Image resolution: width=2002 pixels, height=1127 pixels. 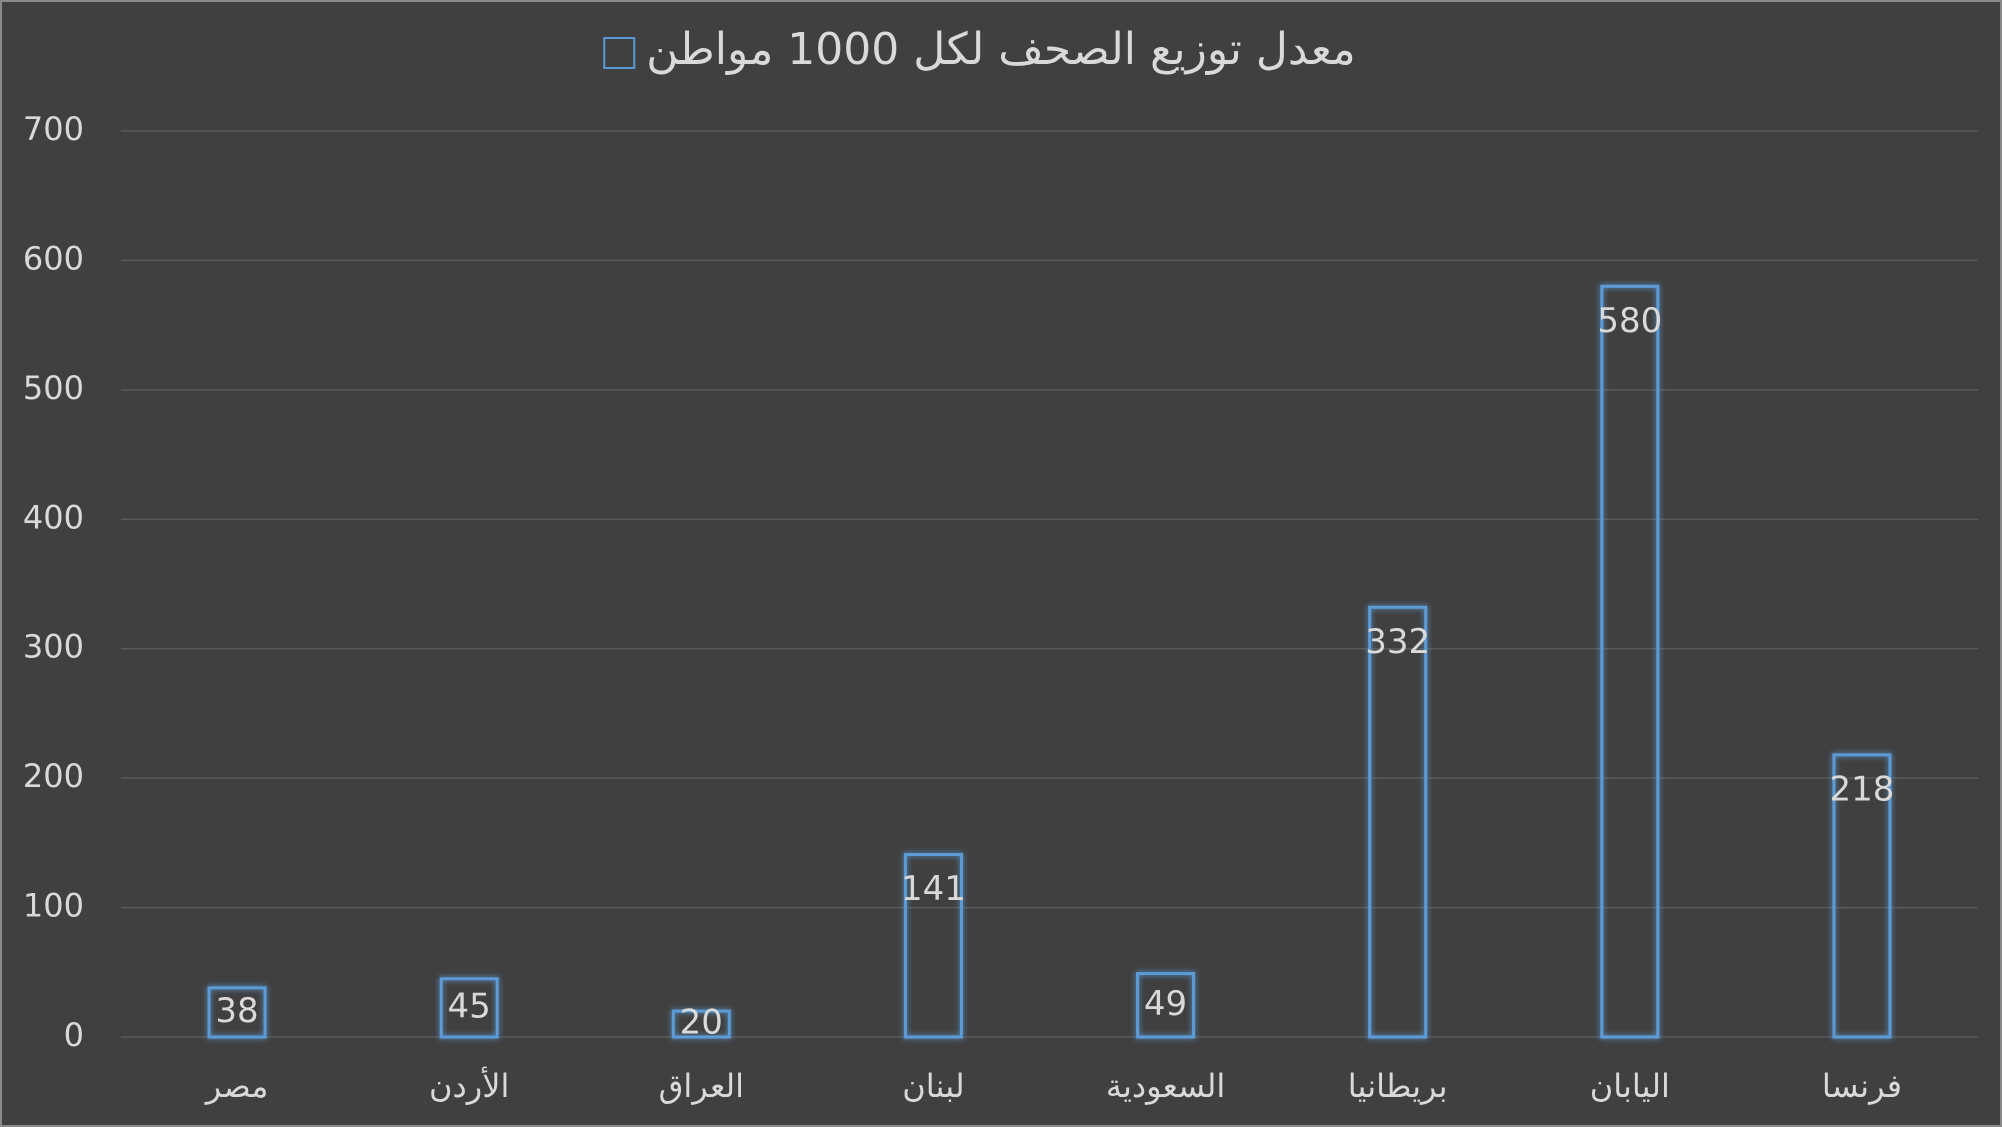 I want to click on data-label: 141, so click(x=933, y=889).